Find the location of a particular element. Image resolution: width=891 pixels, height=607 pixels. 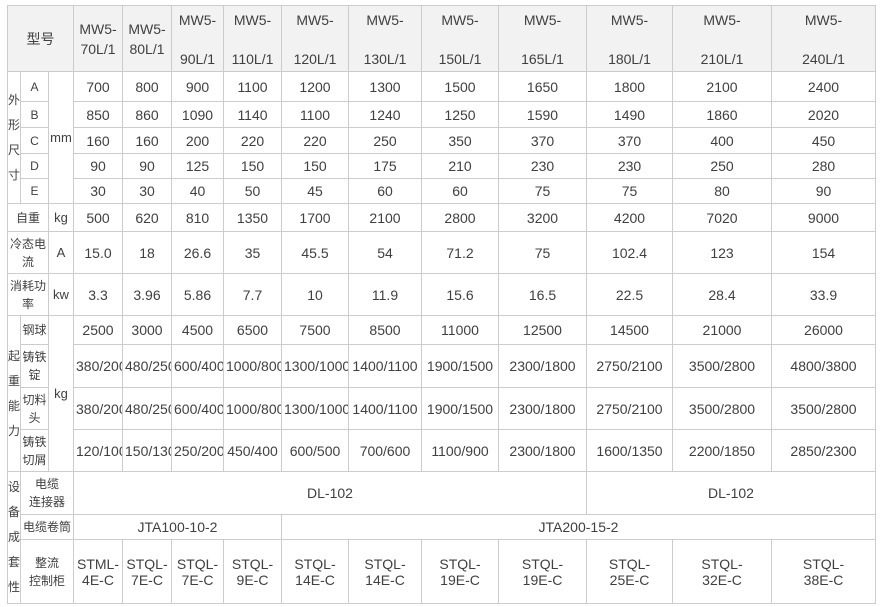

data-cell: 120/100 is located at coordinates (98, 450).